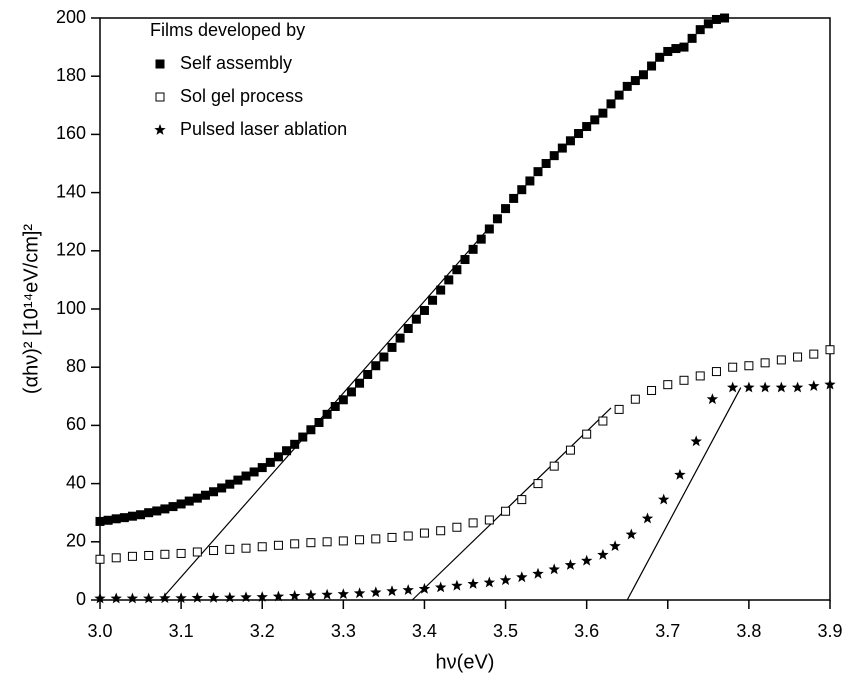 The width and height of the screenshot is (849, 681). I want to click on y-axis-label: (αhν)² [10¹⁴eV/cm]², so click(31, 309).